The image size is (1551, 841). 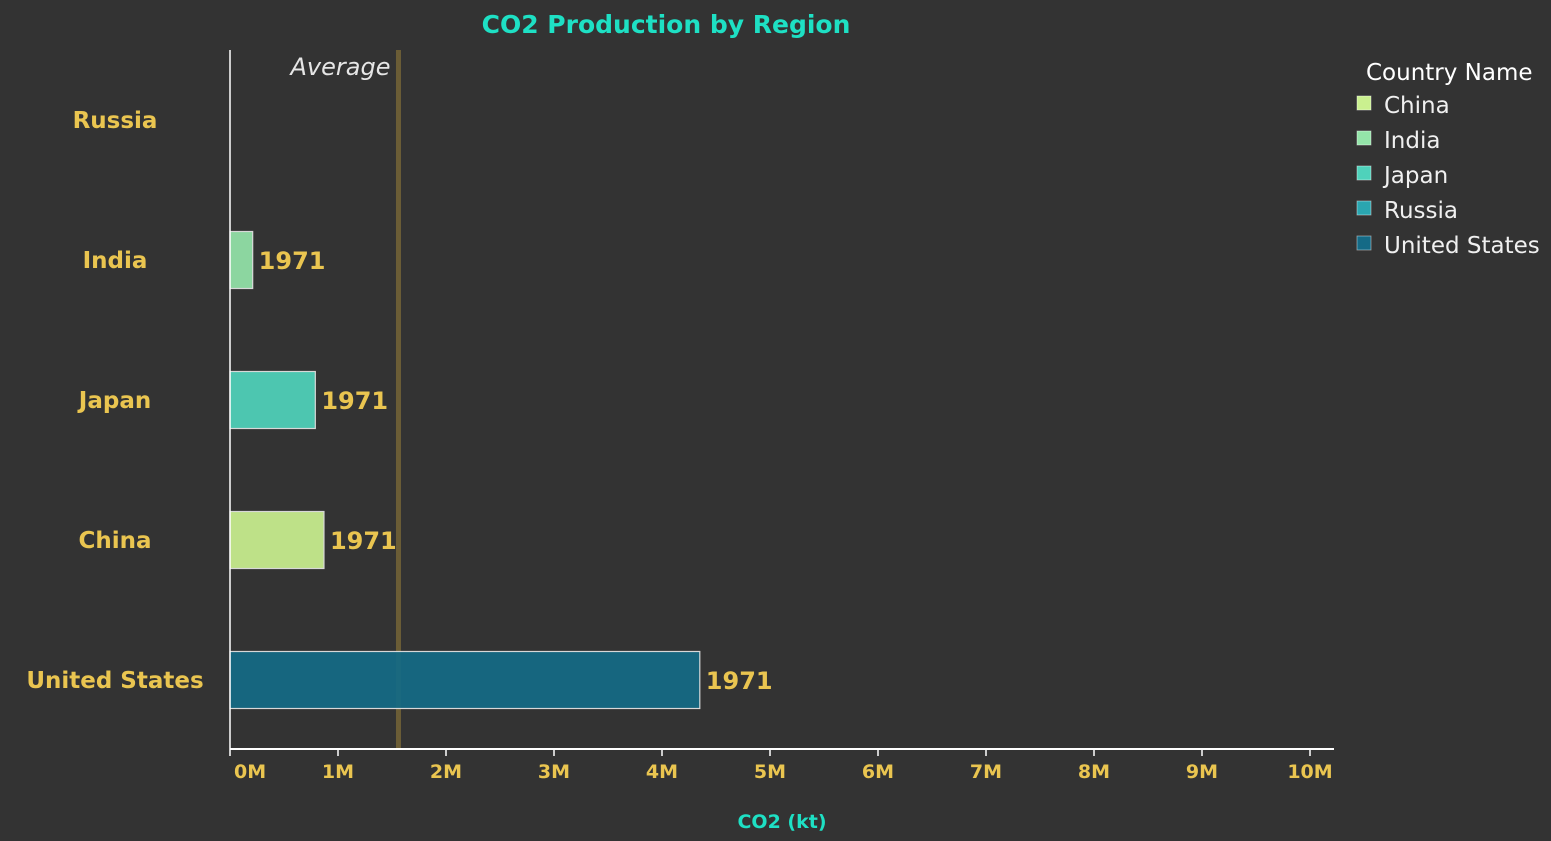 I want to click on legend-swatch-china, so click(x=1364, y=103).